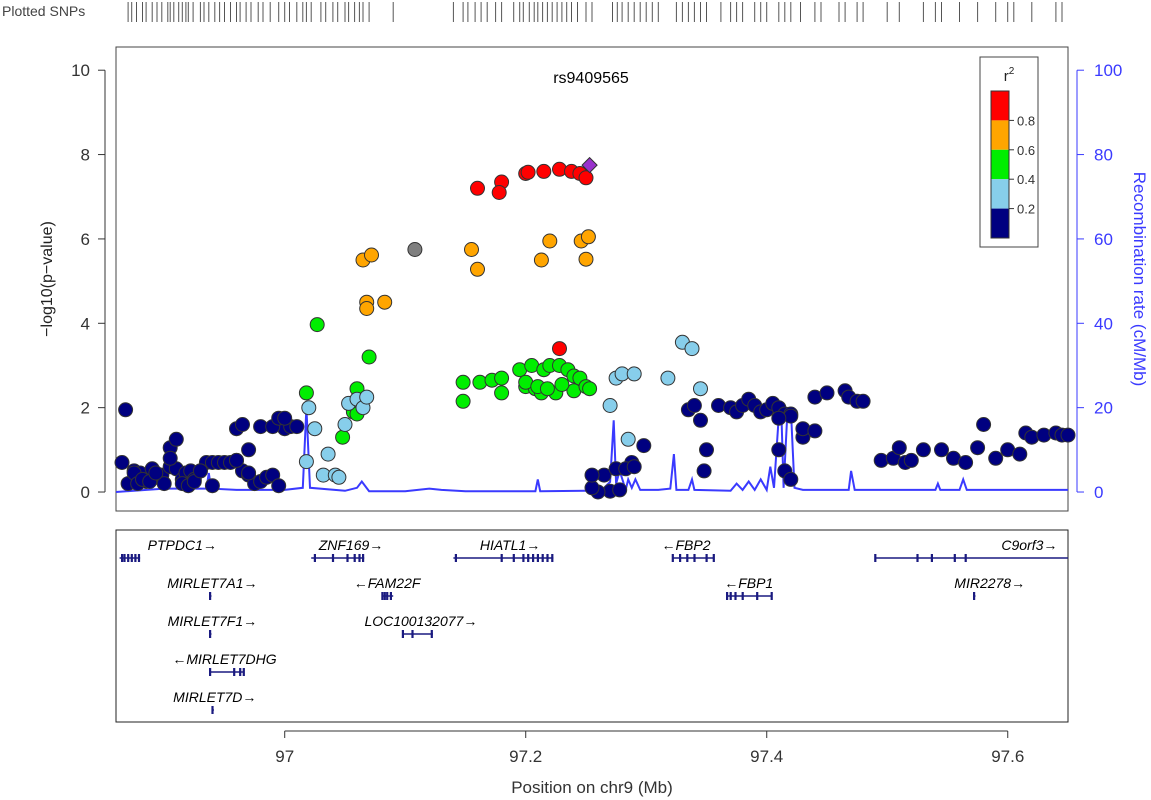  What do you see at coordinates (595, 12) in the screenshot?
I see `plotted-snps-rug` at bounding box center [595, 12].